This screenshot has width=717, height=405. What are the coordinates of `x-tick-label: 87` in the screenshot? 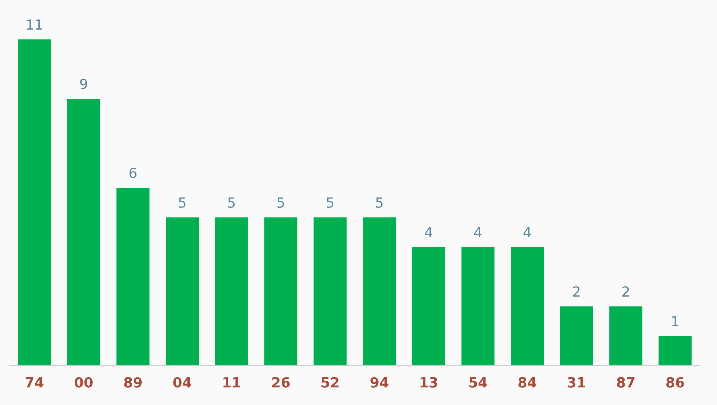 It's located at (626, 382).